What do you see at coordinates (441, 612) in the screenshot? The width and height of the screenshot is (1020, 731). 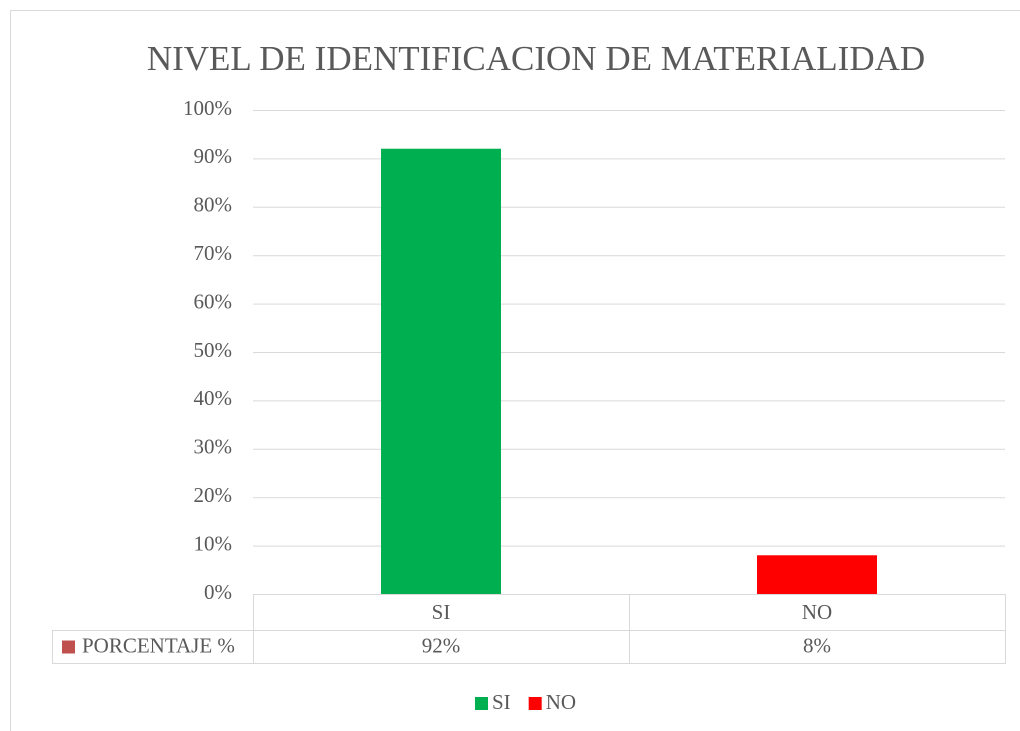 I see `x-tick-label: SI` at bounding box center [441, 612].